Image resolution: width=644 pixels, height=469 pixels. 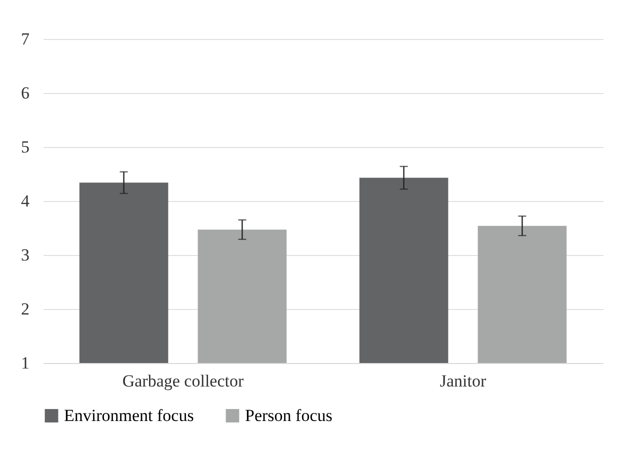 What do you see at coordinates (25, 147) in the screenshot?
I see `y-tick-label: 5` at bounding box center [25, 147].